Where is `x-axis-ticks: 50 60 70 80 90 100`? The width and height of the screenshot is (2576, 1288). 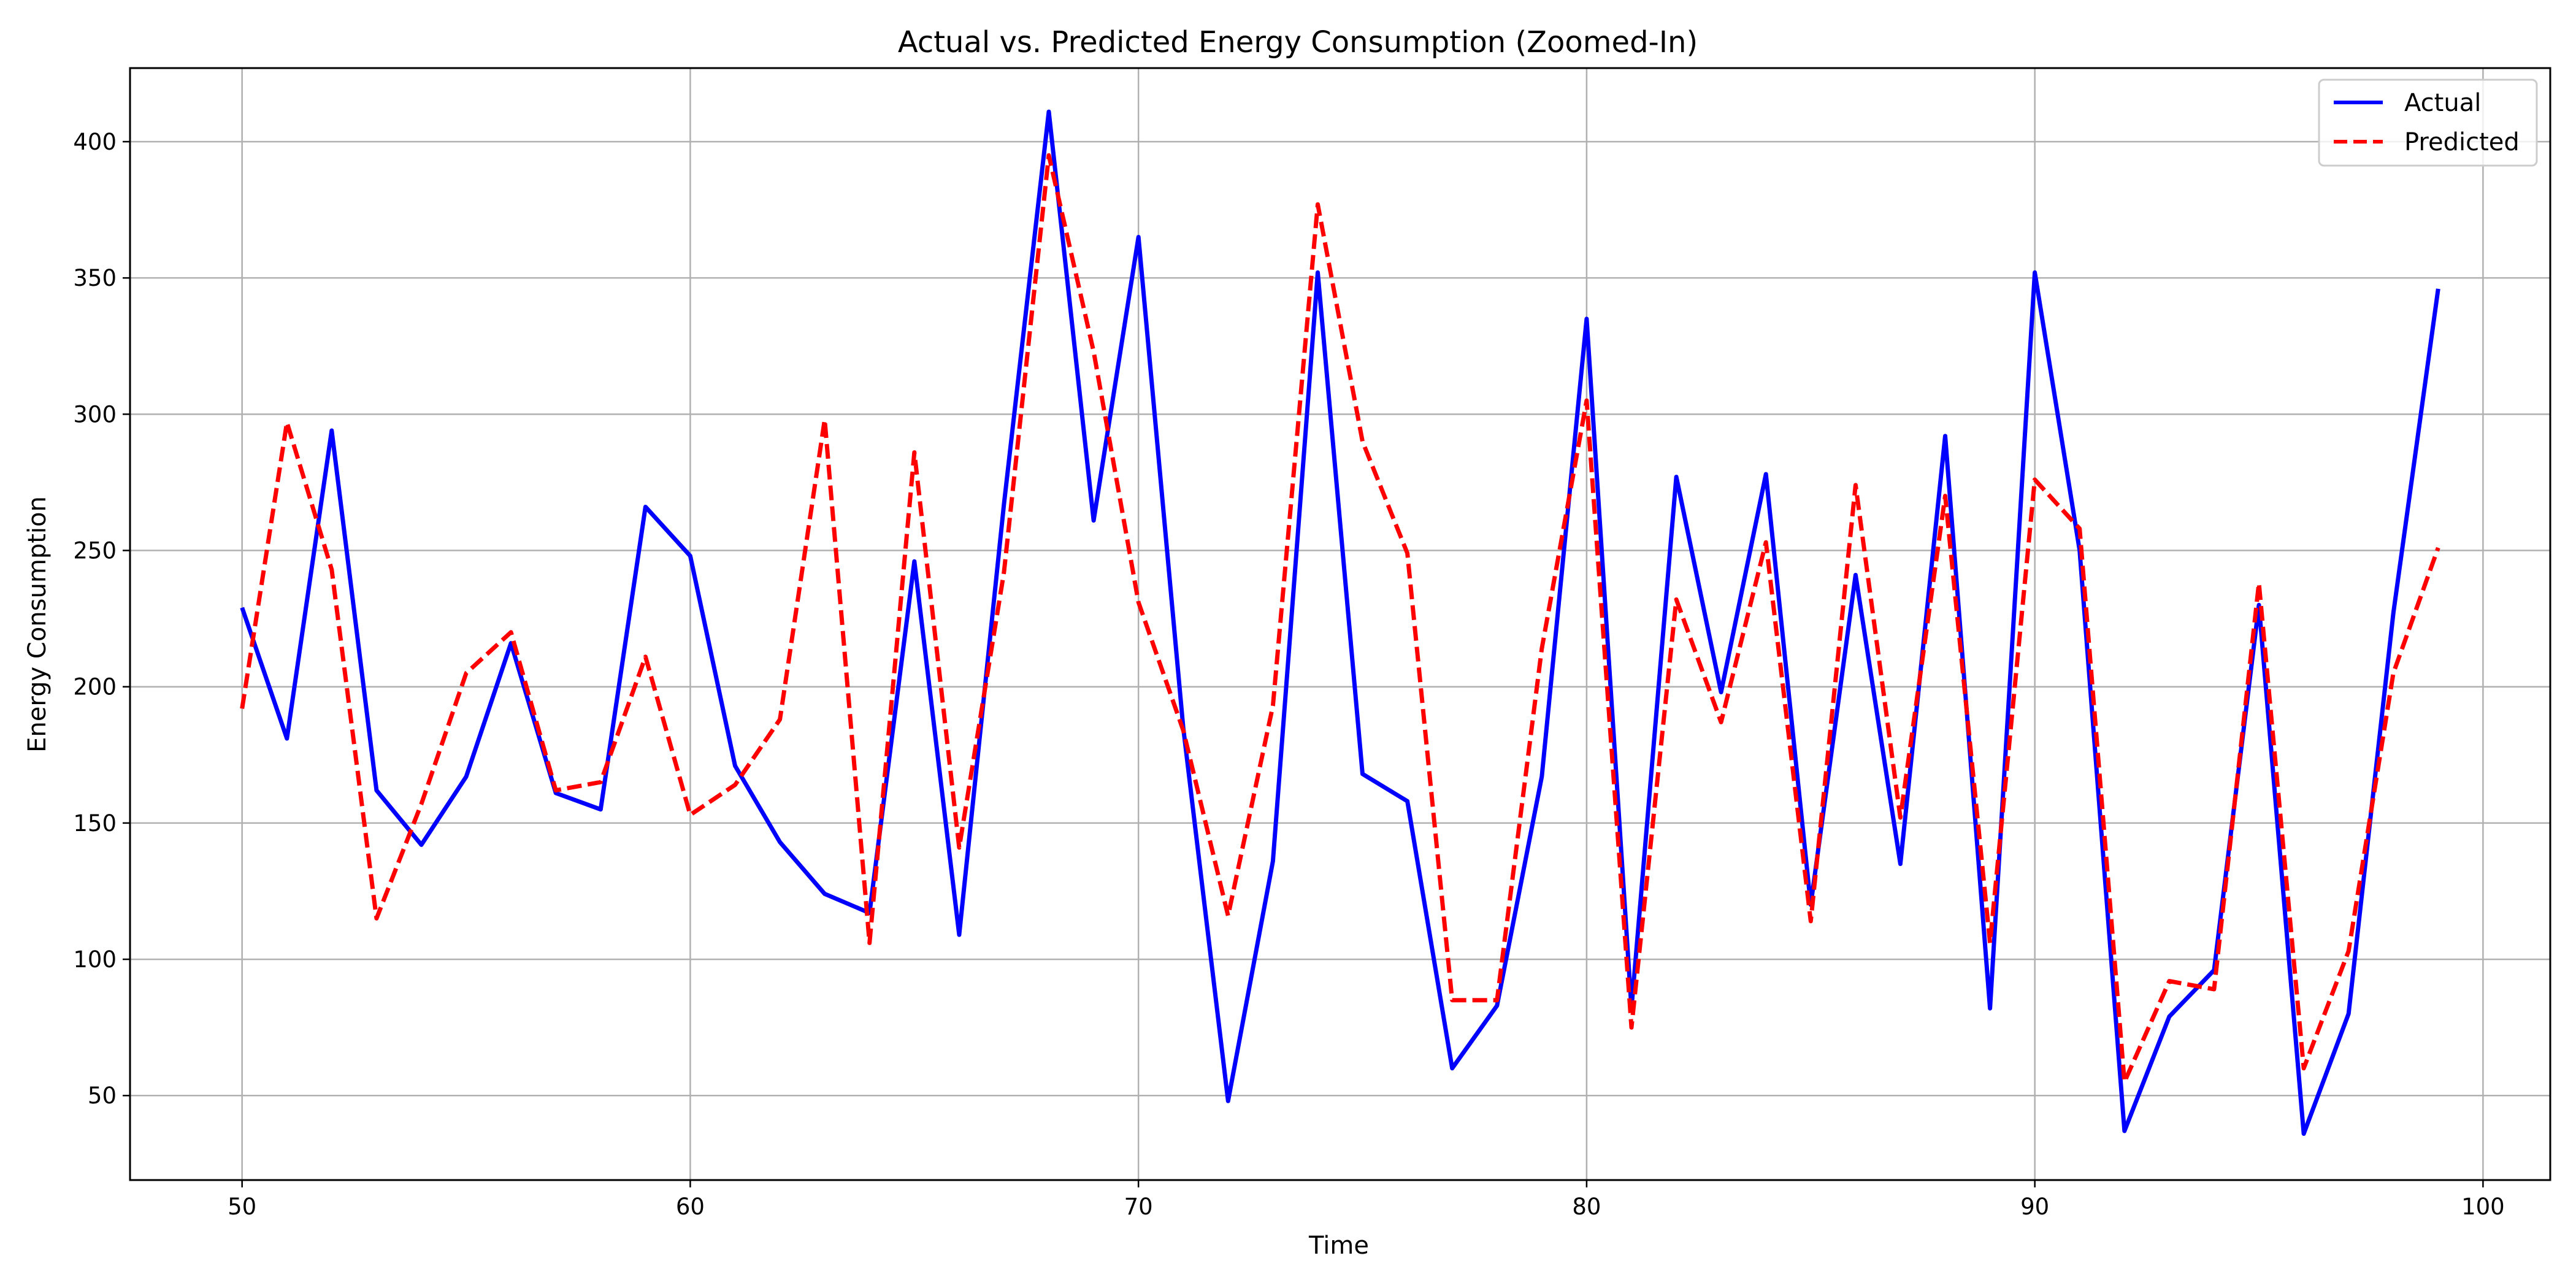
x-axis-ticks: 50 60 70 80 90 100 is located at coordinates (1366, 1200).